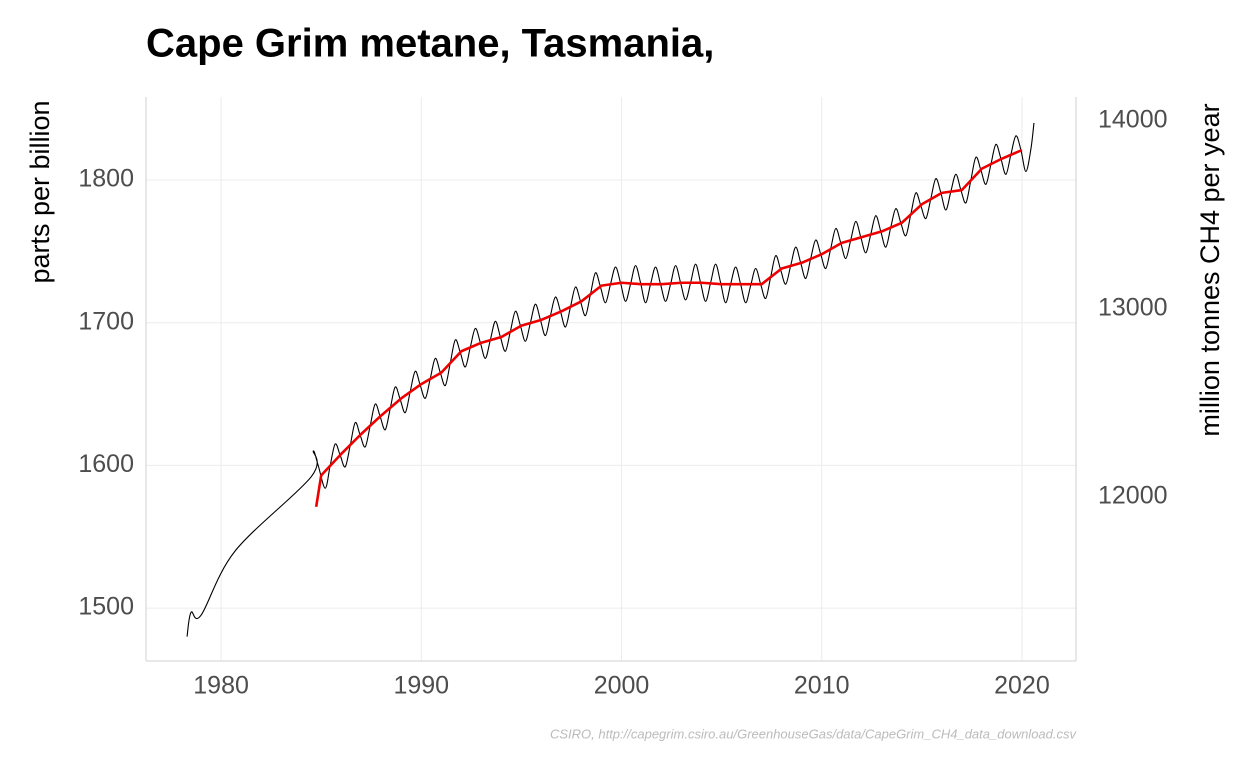  I want to click on x-tick-label: 2000, so click(622, 686).